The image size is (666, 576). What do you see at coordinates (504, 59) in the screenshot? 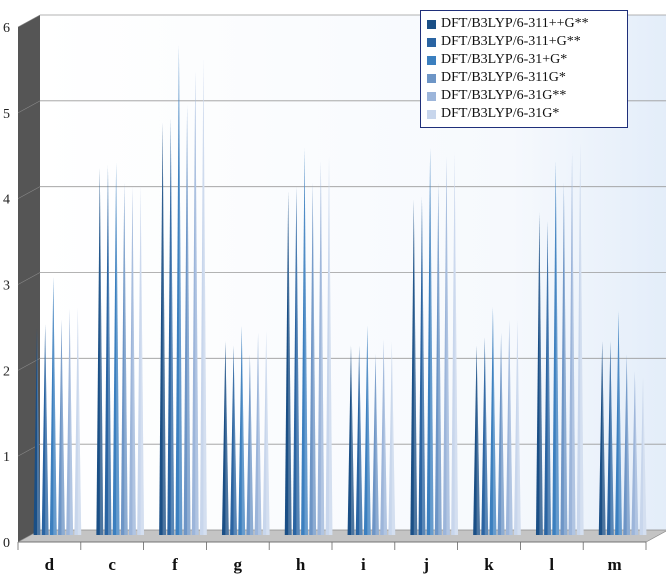
I see `legend-label: DFT/B3LYP/6-31+G*` at bounding box center [504, 59].